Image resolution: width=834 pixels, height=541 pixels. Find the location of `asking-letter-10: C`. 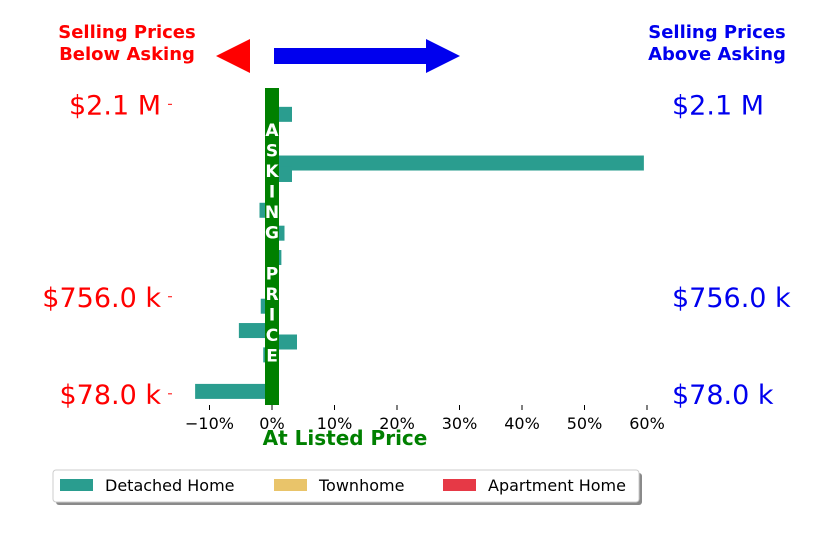

asking-letter-10: C is located at coordinates (272, 336).